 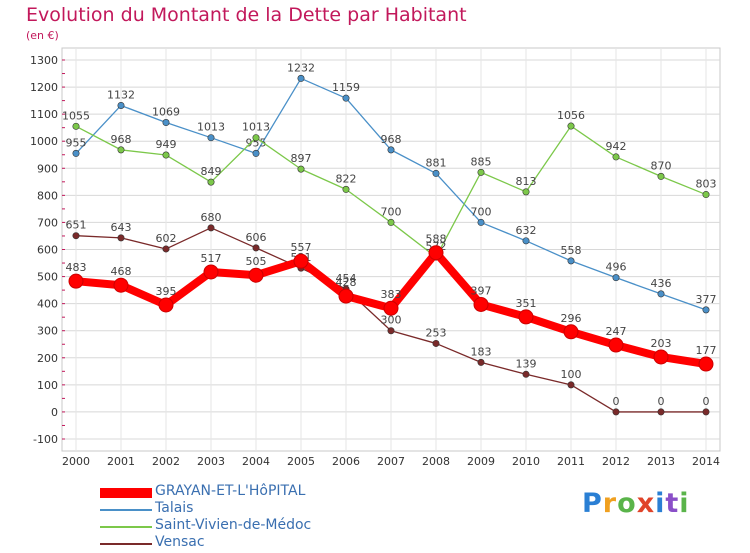 I want to click on y-tick-label: 1100, so click(x=44, y=114).